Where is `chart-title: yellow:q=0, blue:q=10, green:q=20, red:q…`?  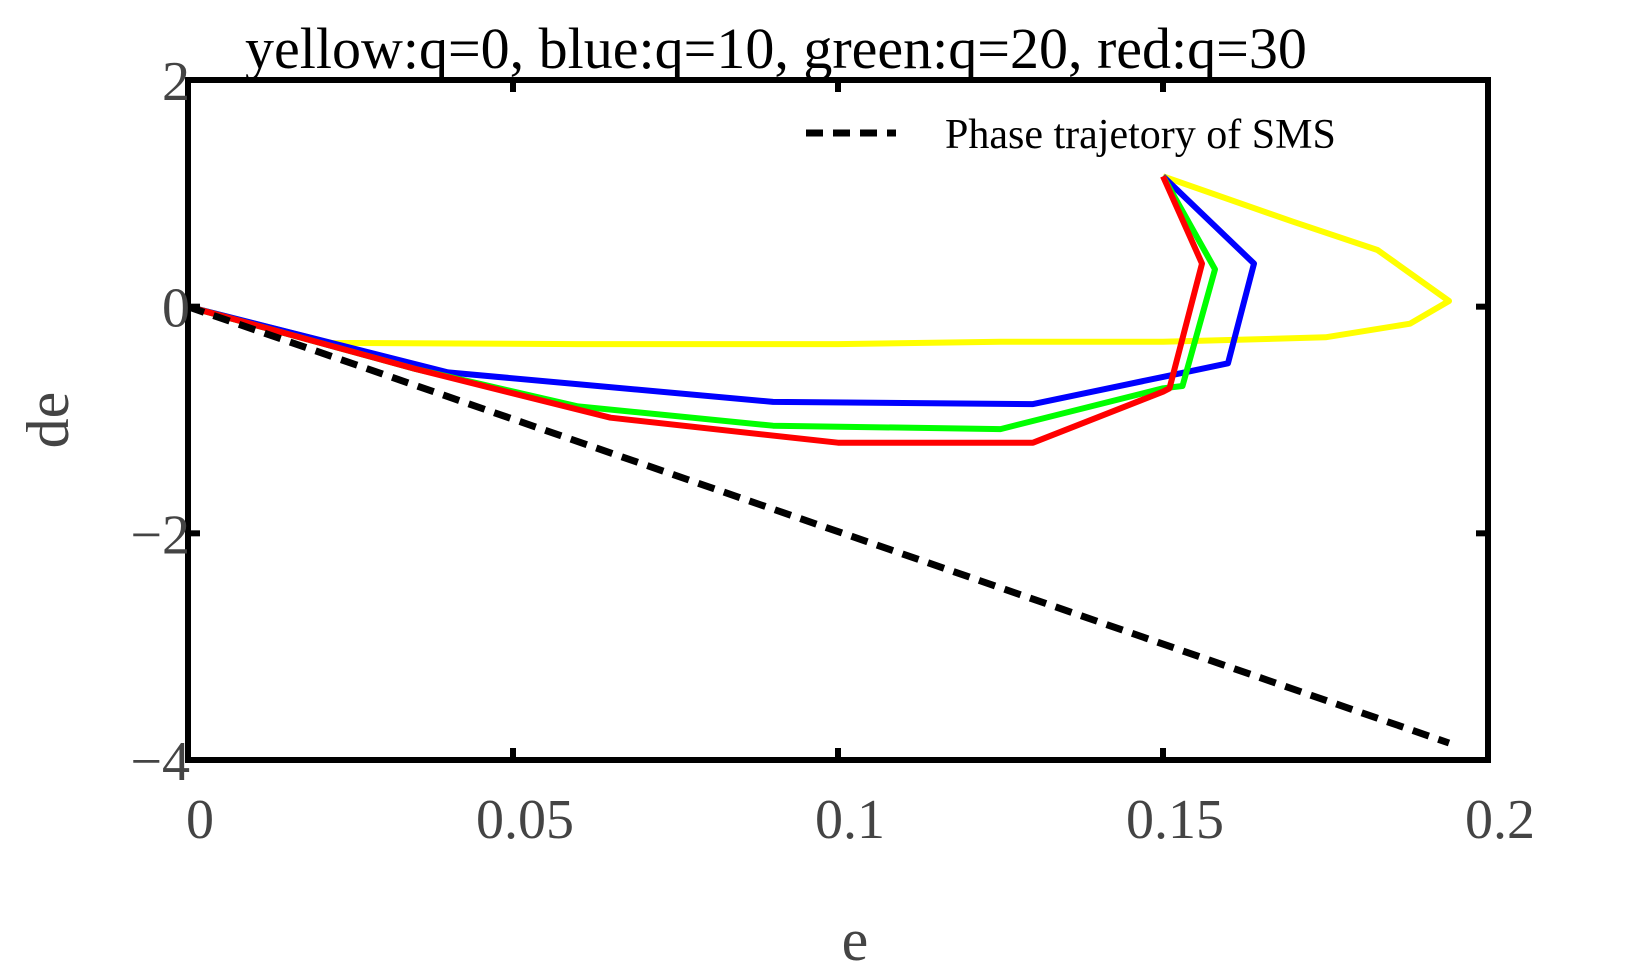 chart-title: yellow:q=0, blue:q=10, green:q=20, red:q… is located at coordinates (776, 48).